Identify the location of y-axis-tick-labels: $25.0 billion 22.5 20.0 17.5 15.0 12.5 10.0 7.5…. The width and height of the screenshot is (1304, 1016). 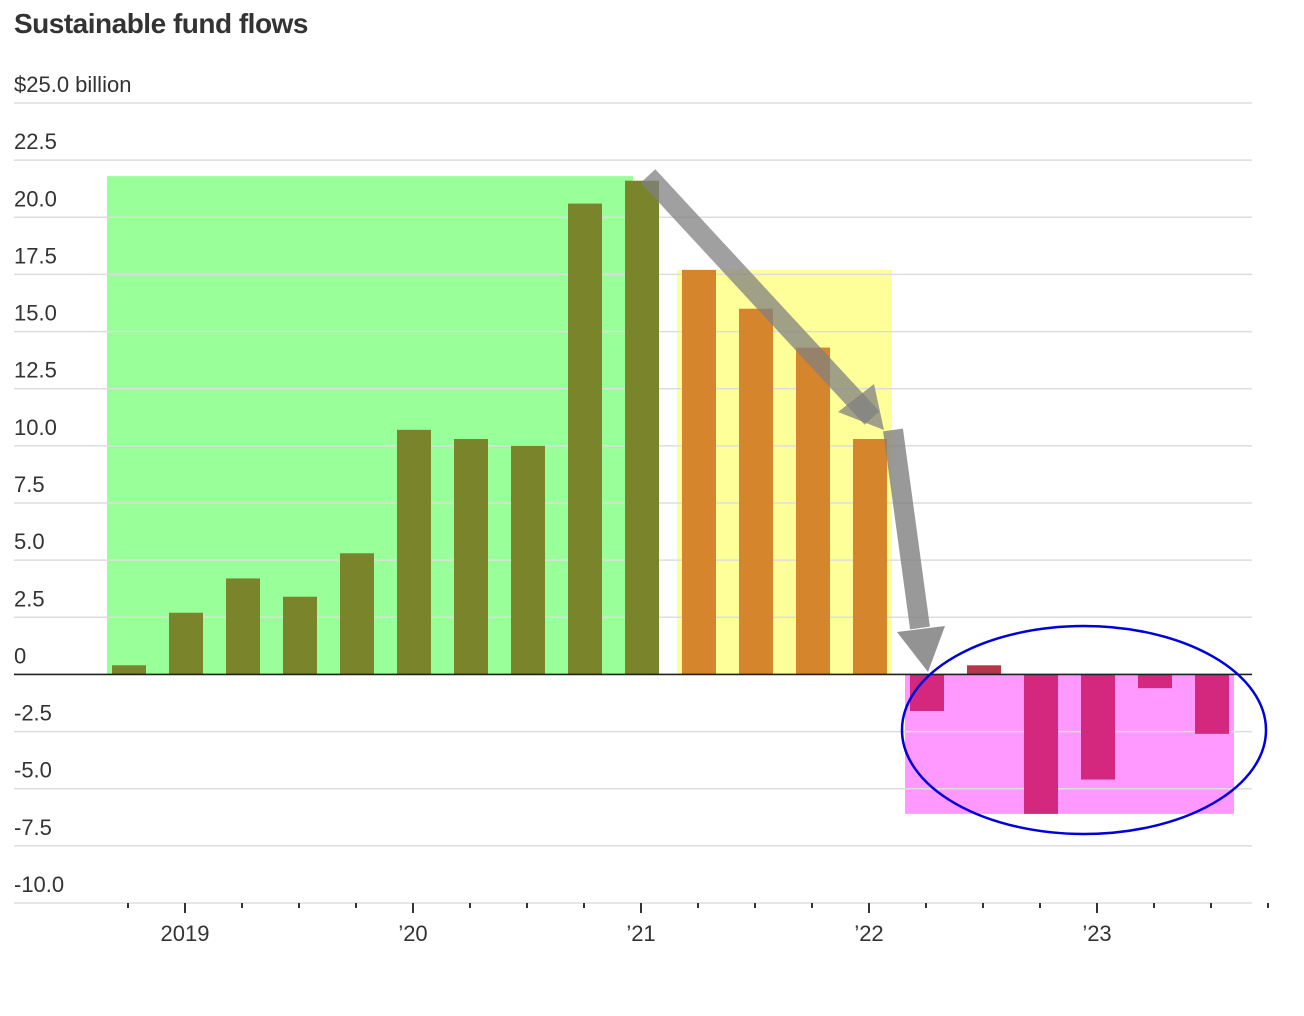
(72, 484).